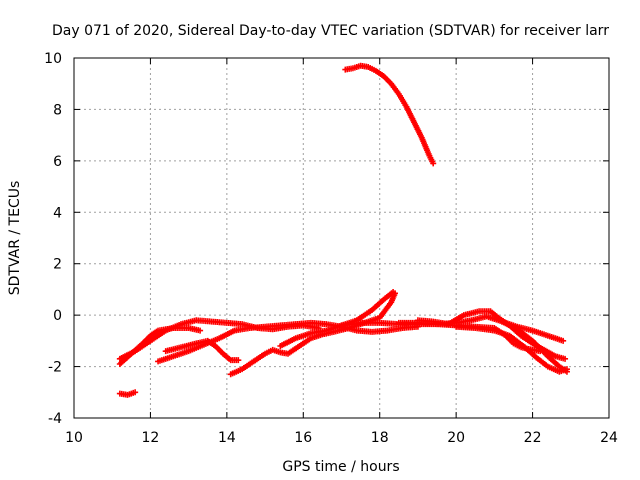  What do you see at coordinates (57, 316) in the screenshot?
I see `y-tick-label: 0` at bounding box center [57, 316].